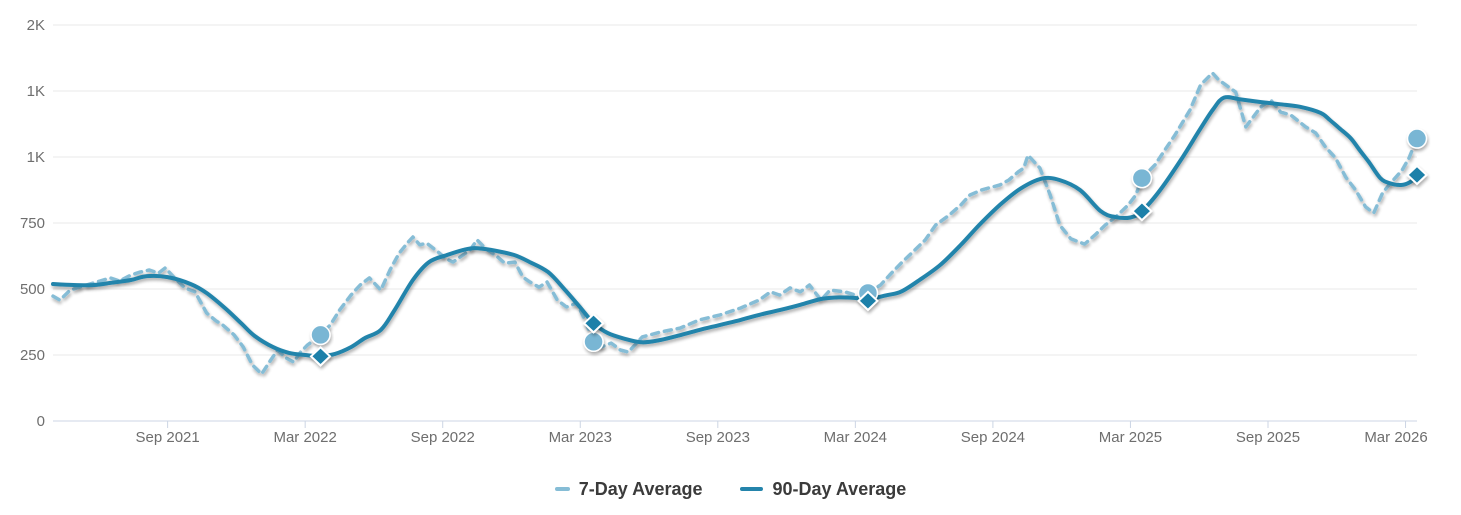 This screenshot has width=1461, height=515. I want to click on x-axis-label: Mar 2024, so click(855, 437).